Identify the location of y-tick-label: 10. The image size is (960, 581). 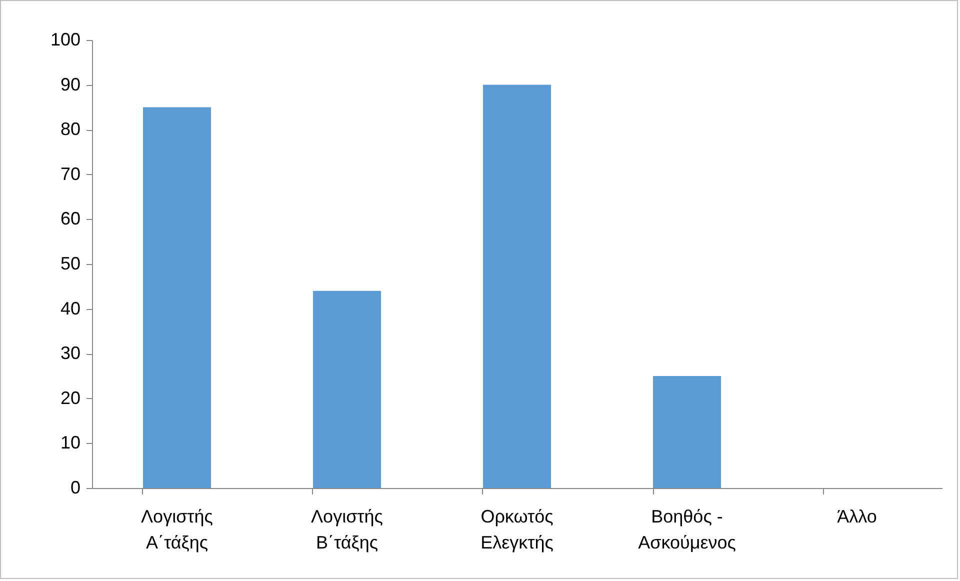
(70, 442).